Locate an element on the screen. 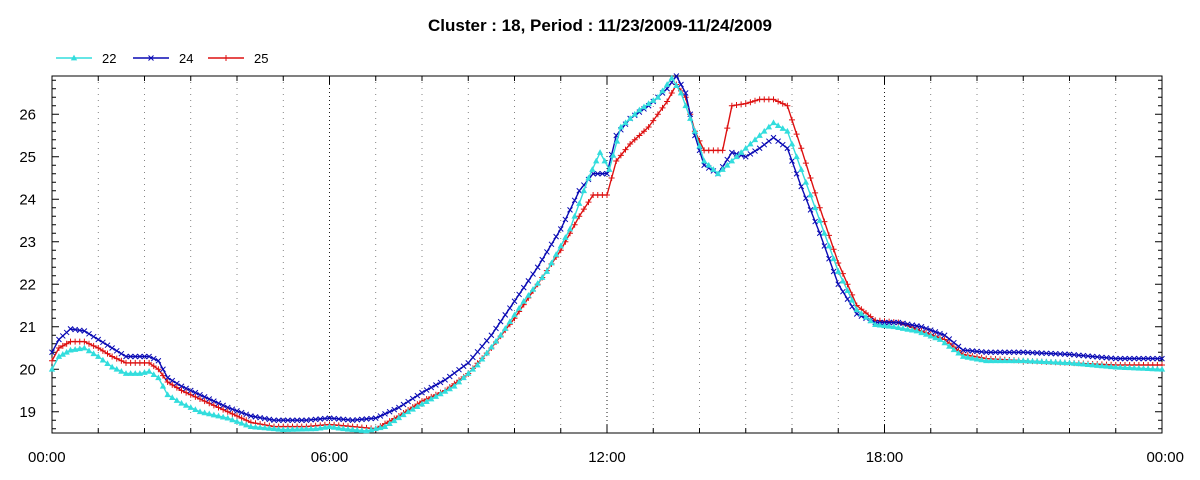 This screenshot has height=480, width=1200. legend-item-22: 22 is located at coordinates (86, 58).